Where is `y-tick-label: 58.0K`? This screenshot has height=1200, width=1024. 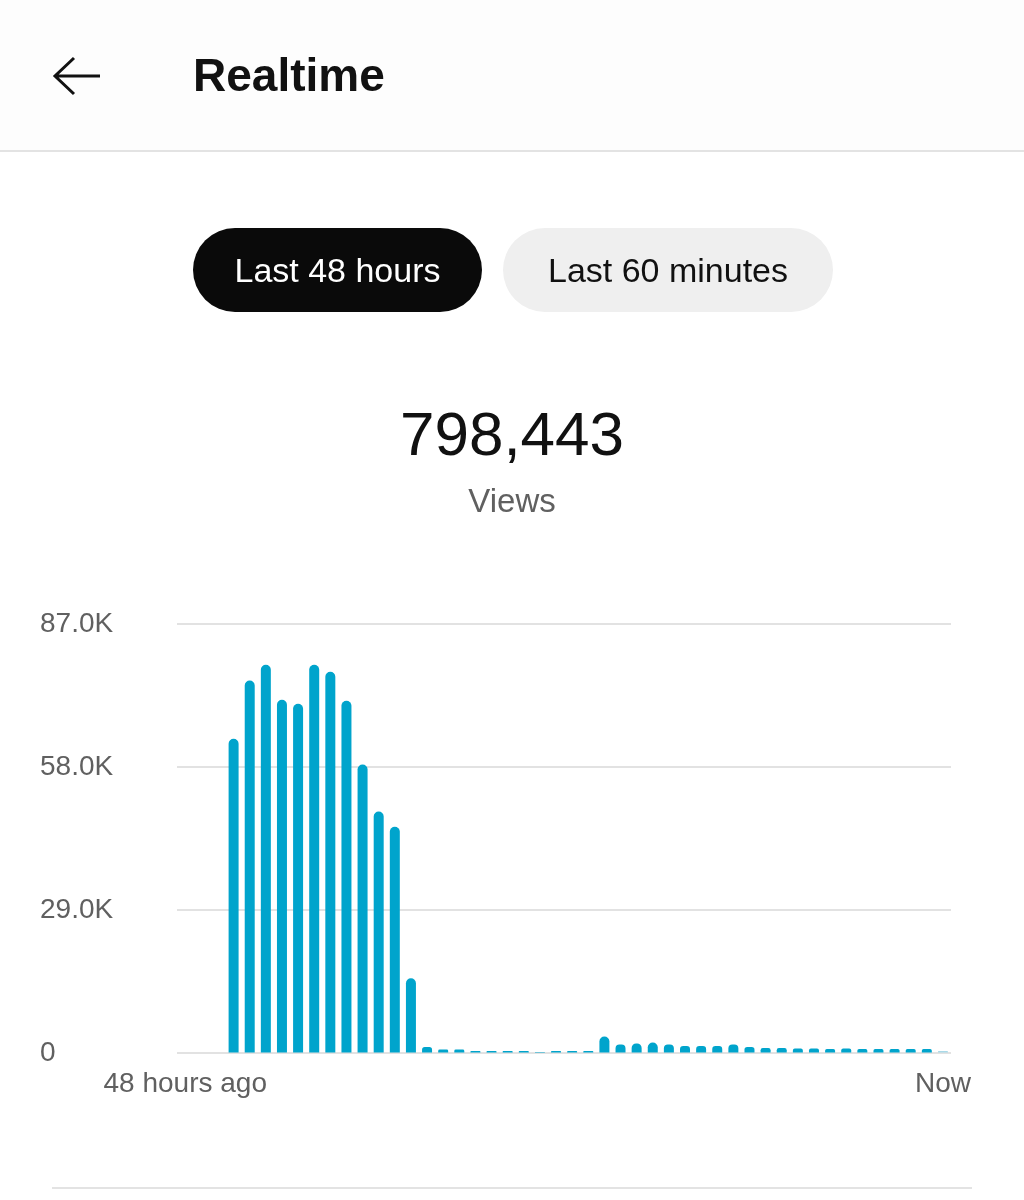 y-tick-label: 58.0K is located at coordinates (77, 765).